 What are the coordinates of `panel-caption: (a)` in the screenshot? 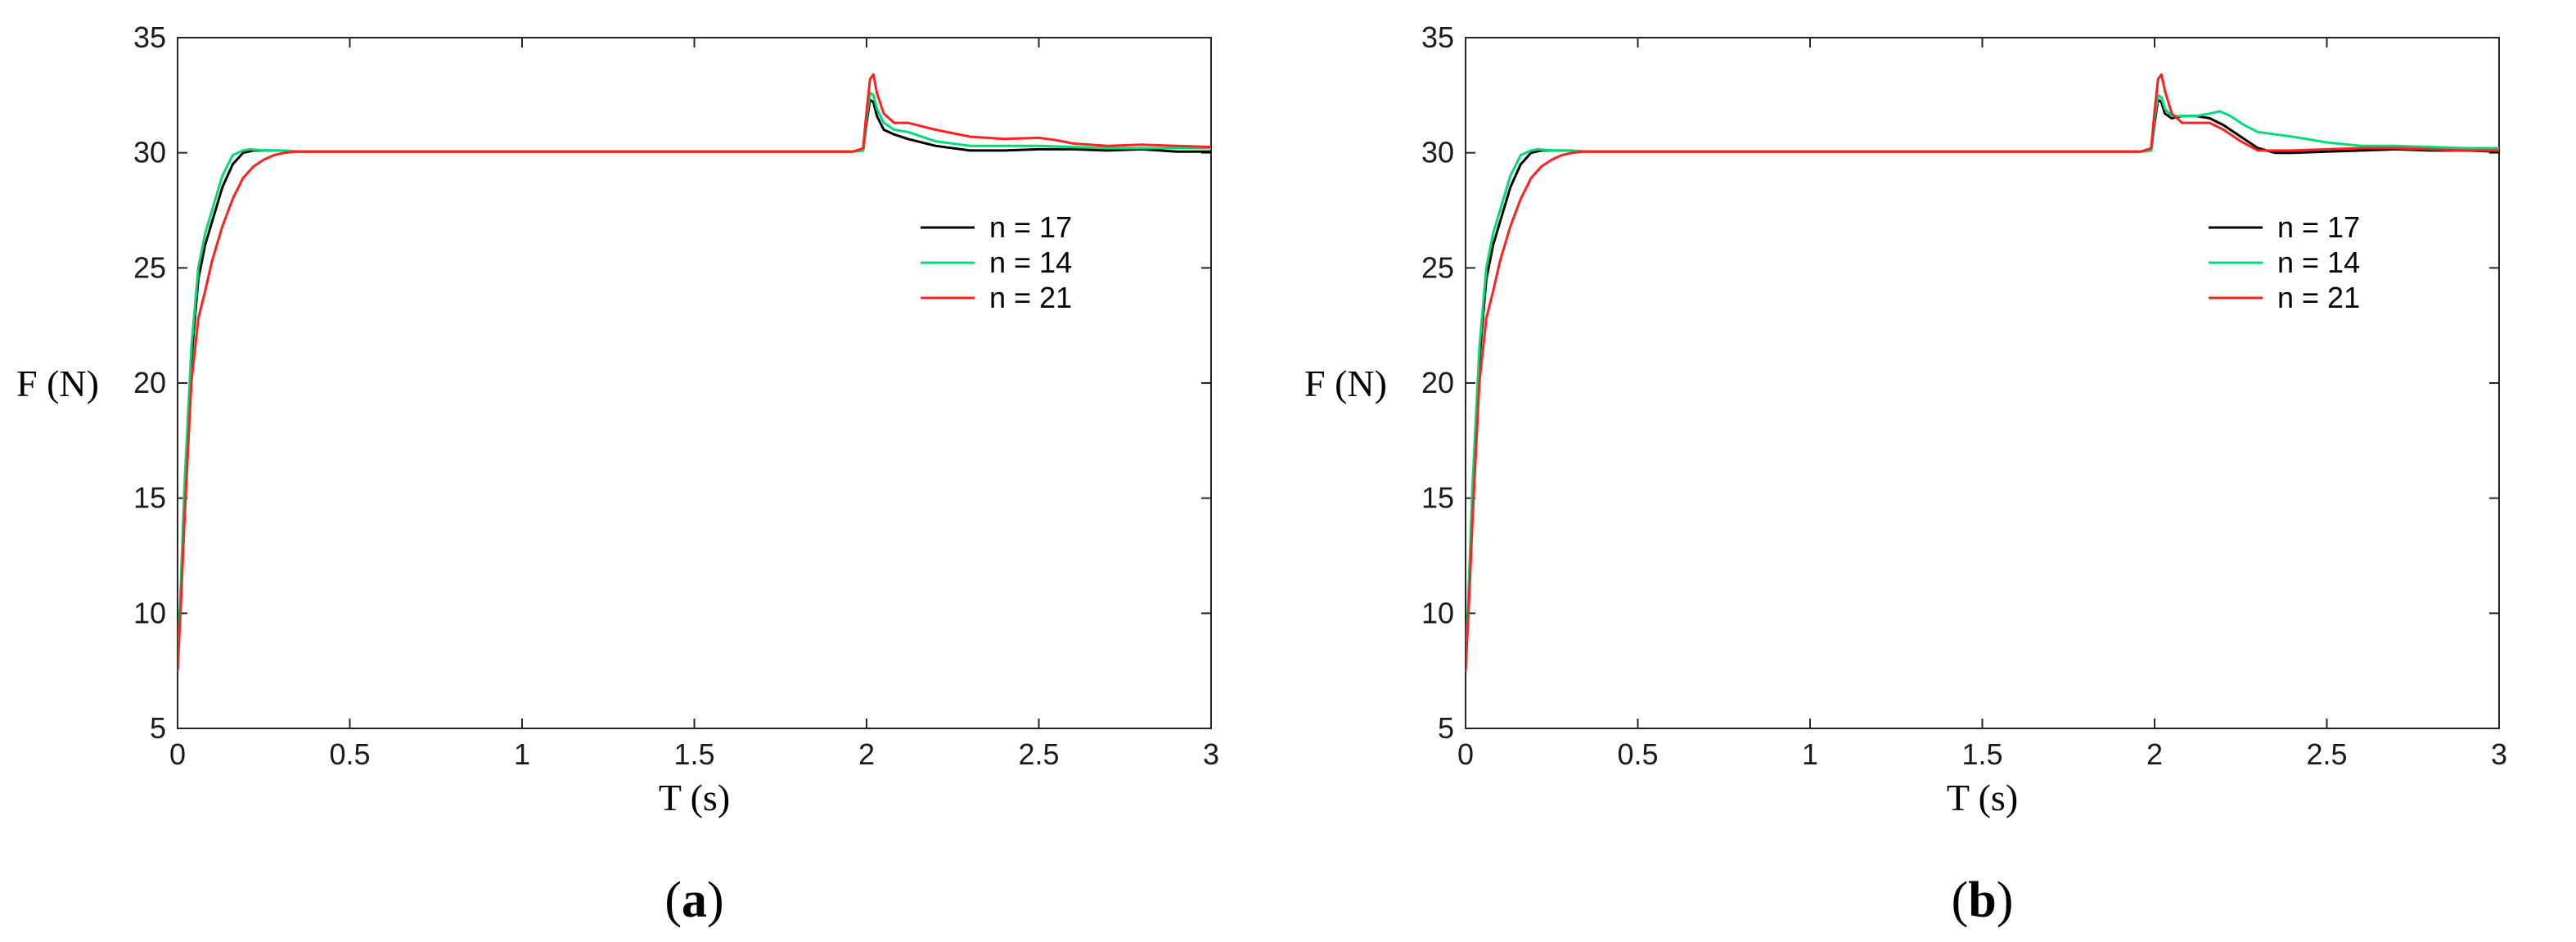 It's located at (693, 900).